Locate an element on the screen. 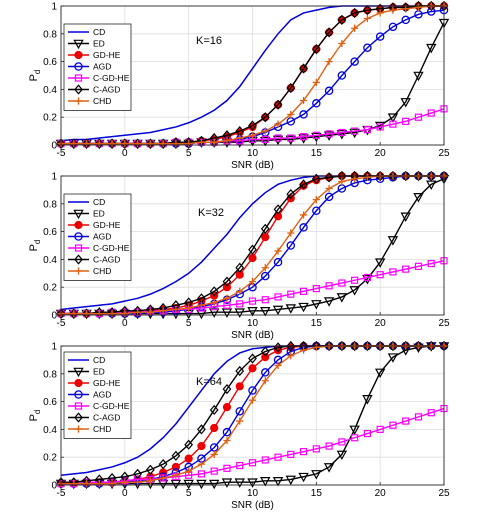 Image resolution: width=491 pixels, height=518 pixels. y-axis-label-sub: d is located at coordinates (37, 242).